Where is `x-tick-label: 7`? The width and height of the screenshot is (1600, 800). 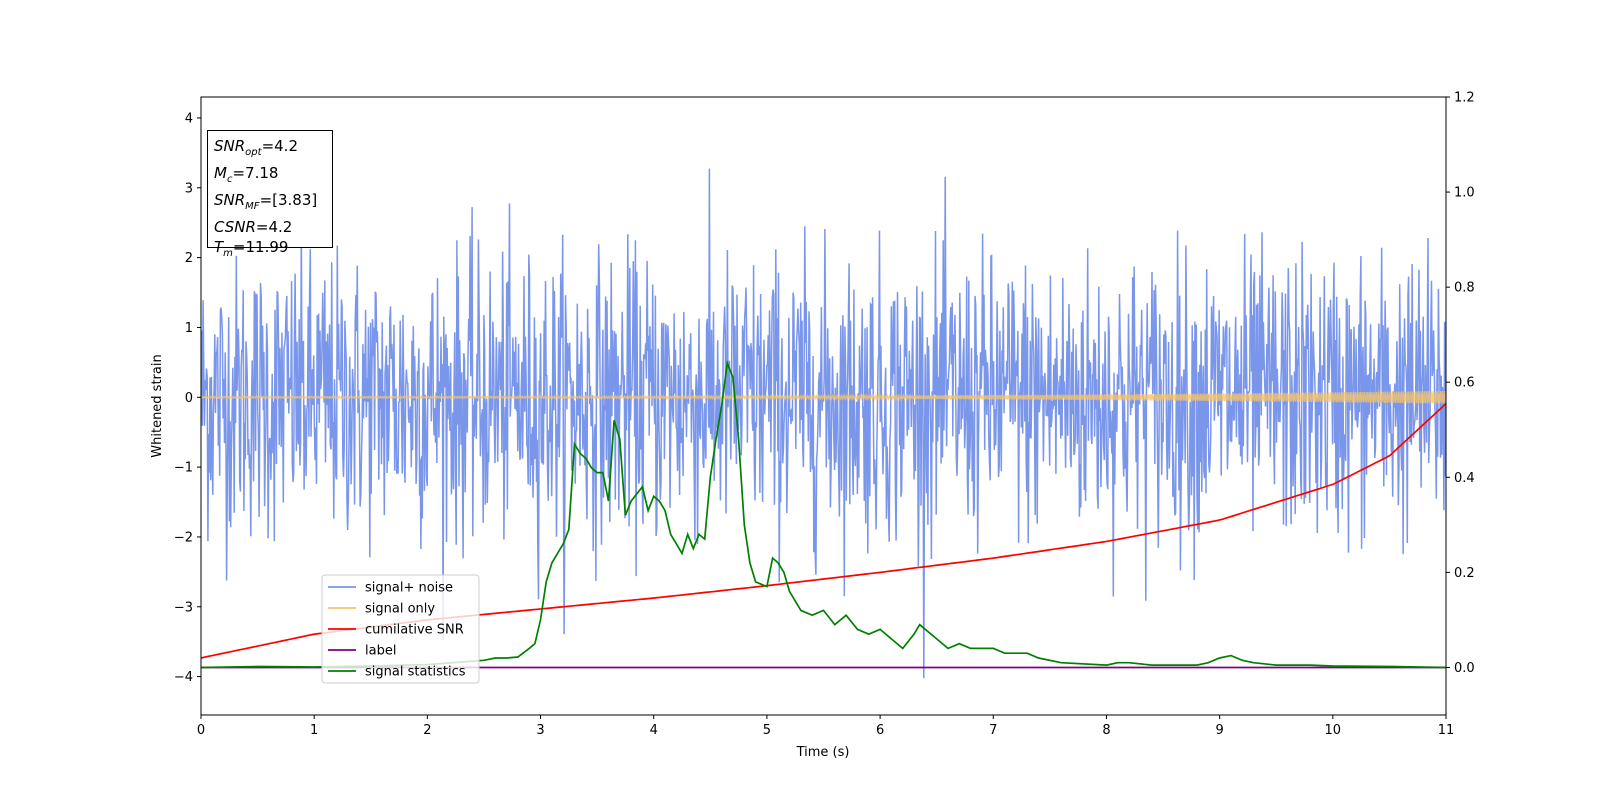
x-tick-label: 7 is located at coordinates (993, 730).